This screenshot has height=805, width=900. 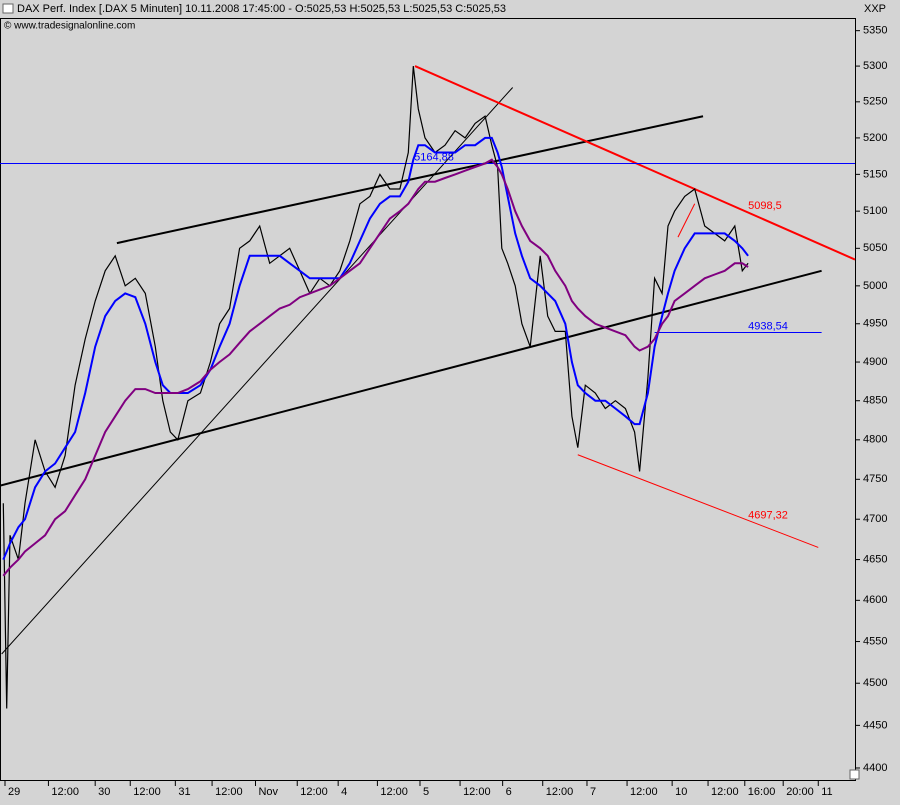 I want to click on y-tick-label: 4500, so click(x=875, y=683).